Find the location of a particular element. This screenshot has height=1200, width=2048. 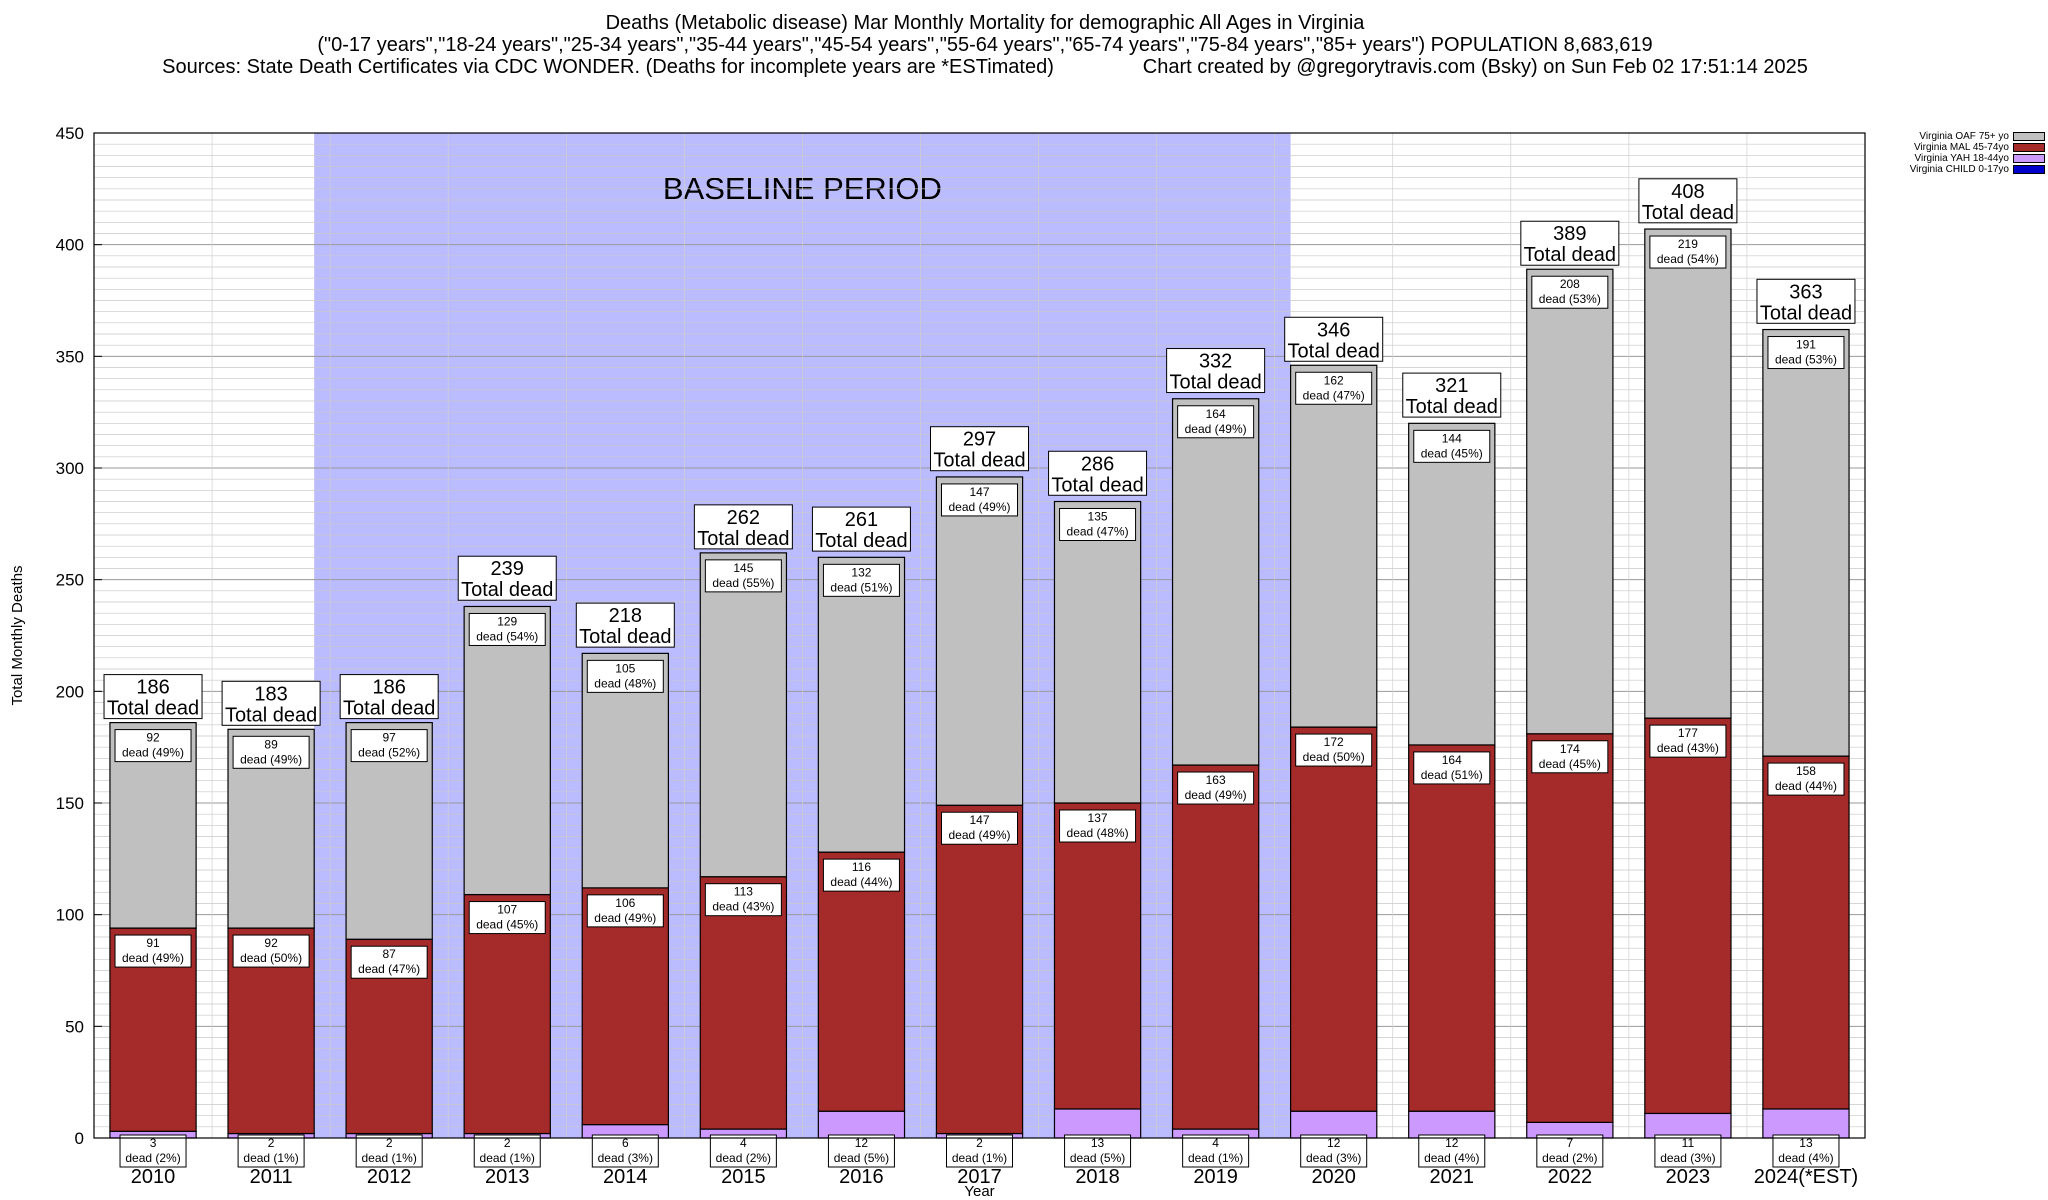

segment-label-oaf-value: 92 is located at coordinates (153, 738).